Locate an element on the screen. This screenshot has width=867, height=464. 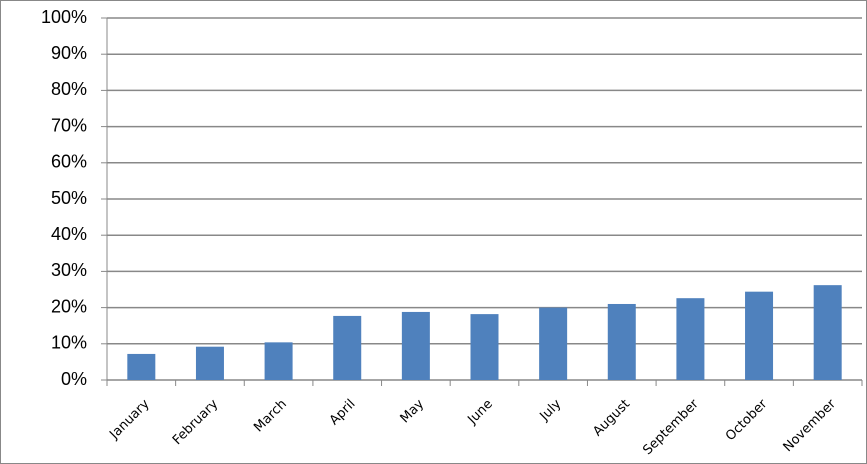
y-tick-label: 10% is located at coordinates (69, 343).